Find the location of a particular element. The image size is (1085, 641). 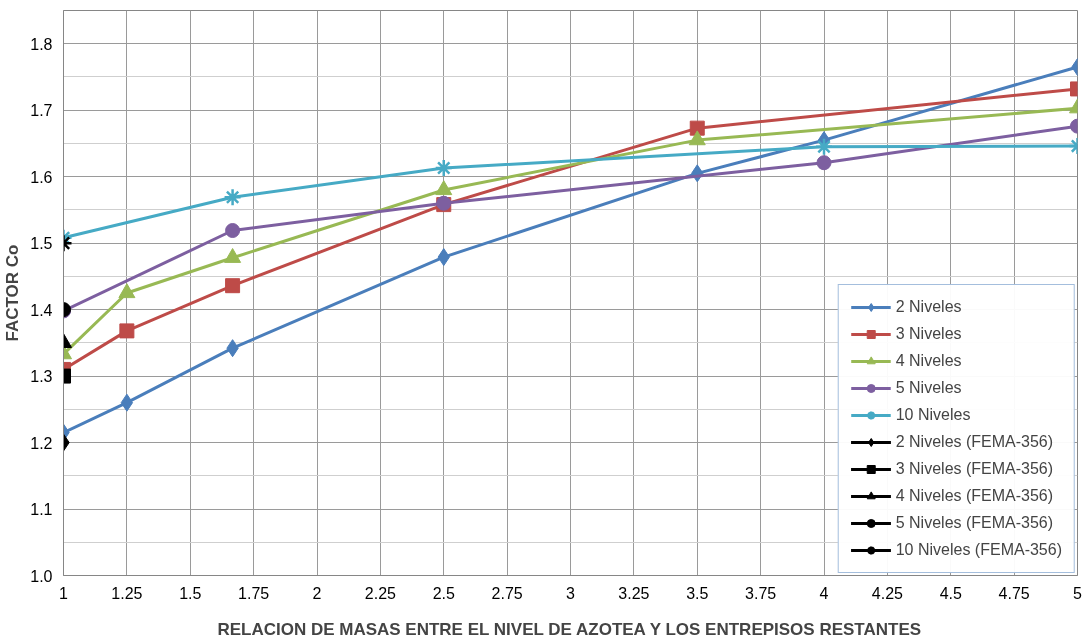

x-tick-label: 4.75 is located at coordinates (1014, 593).